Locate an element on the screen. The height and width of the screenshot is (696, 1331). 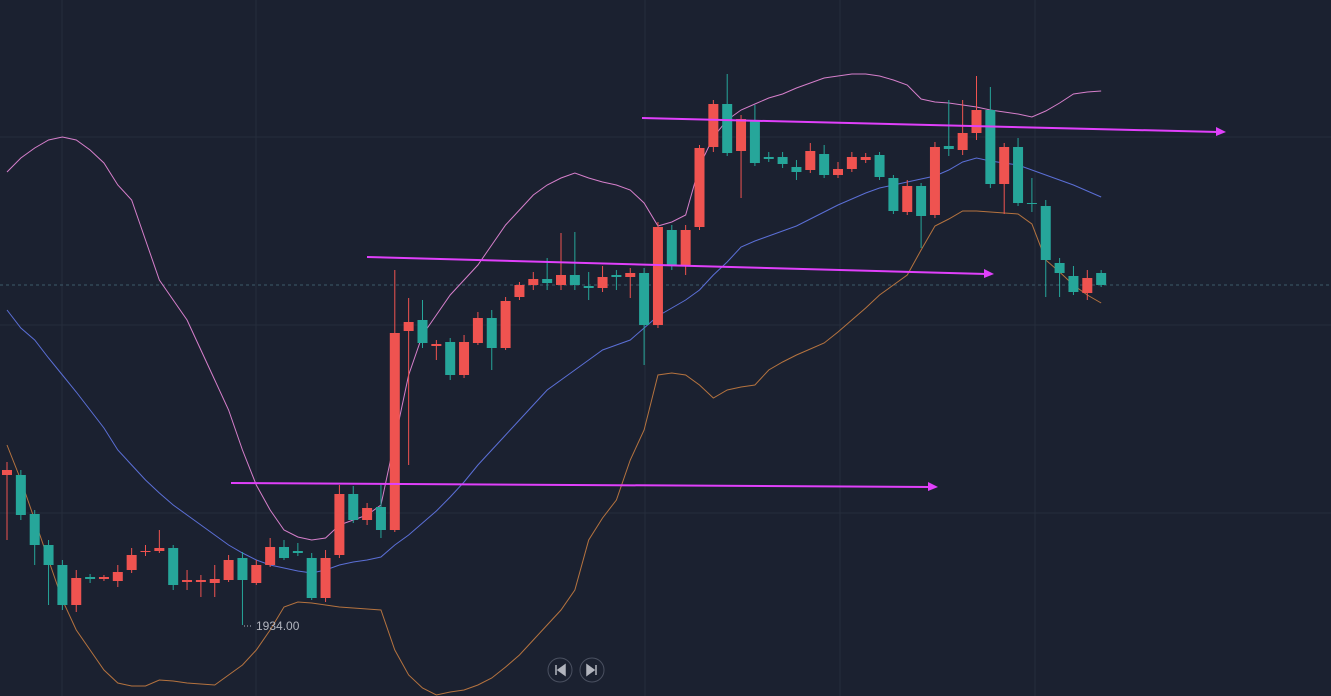
scroll-right-button is located at coordinates (592, 670).